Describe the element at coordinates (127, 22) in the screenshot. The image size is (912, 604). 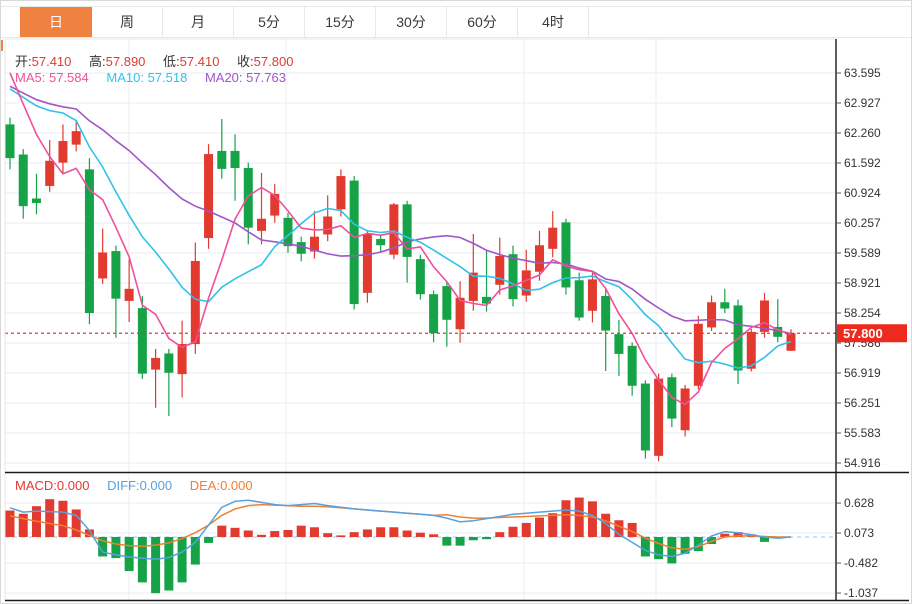
I see `tab-week: 周` at that location.